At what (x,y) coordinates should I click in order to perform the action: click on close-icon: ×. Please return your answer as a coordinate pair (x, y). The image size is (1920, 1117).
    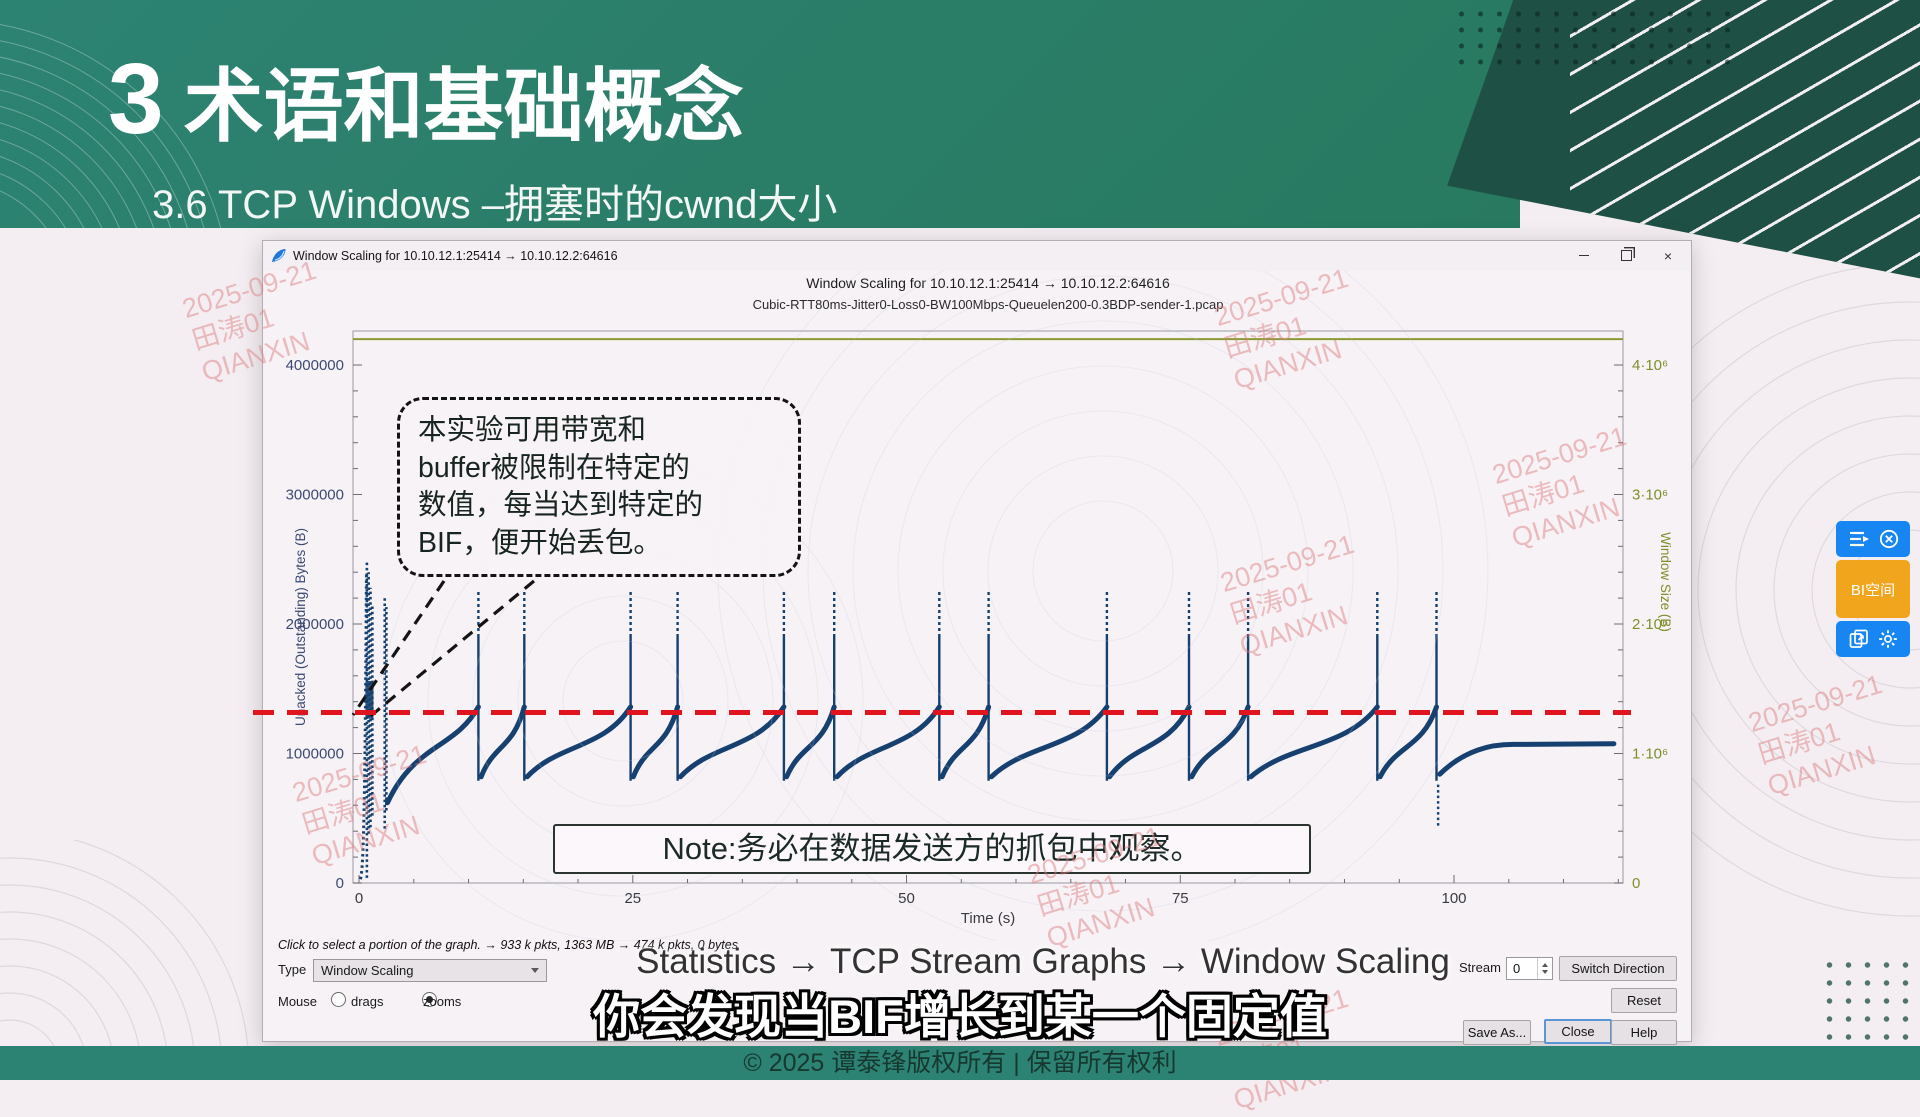
    Looking at the image, I should click on (1668, 255).